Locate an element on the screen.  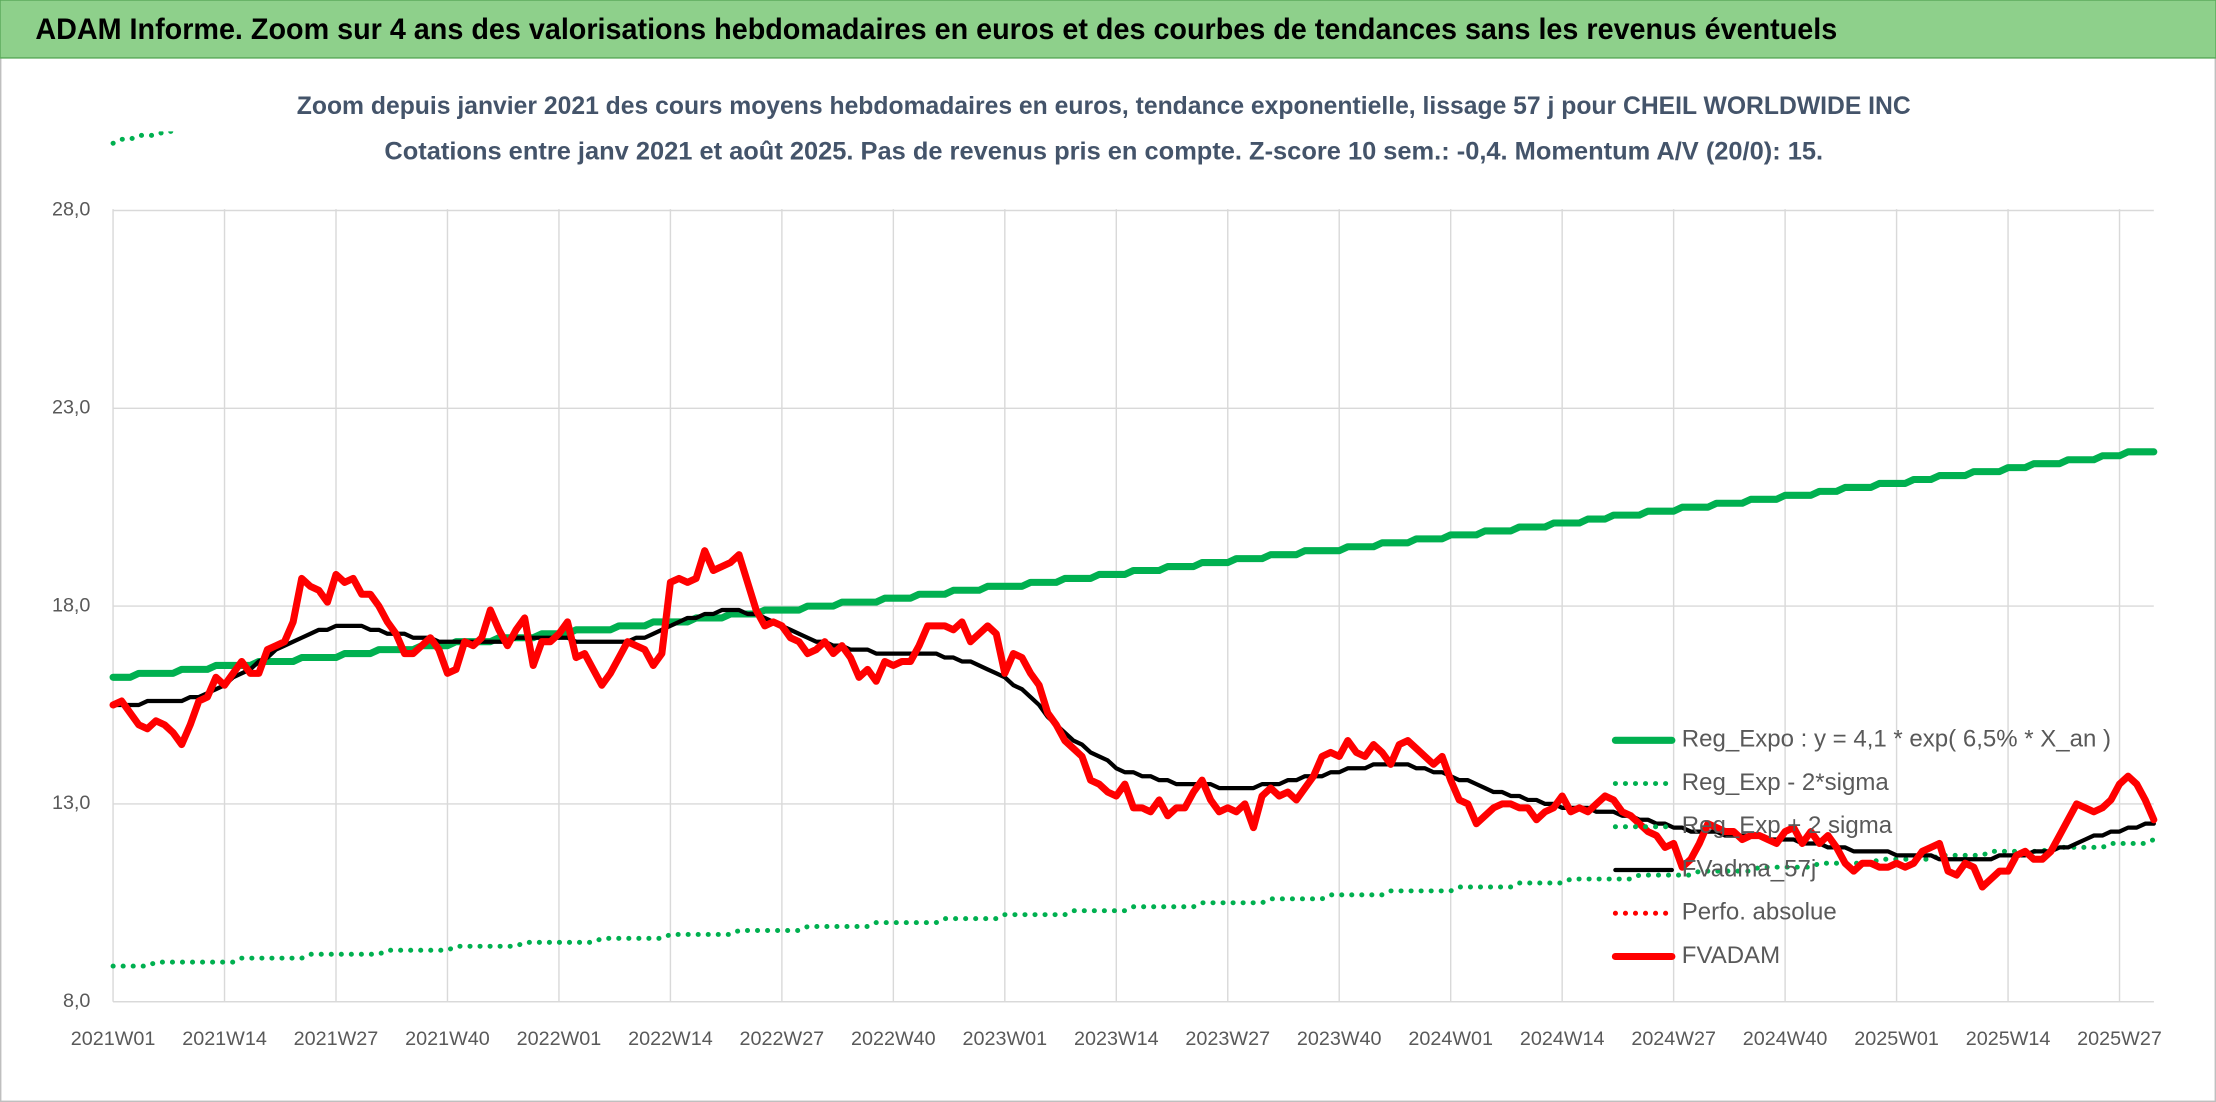
legend-label: FVadma_57j is located at coordinates (1749, 868).